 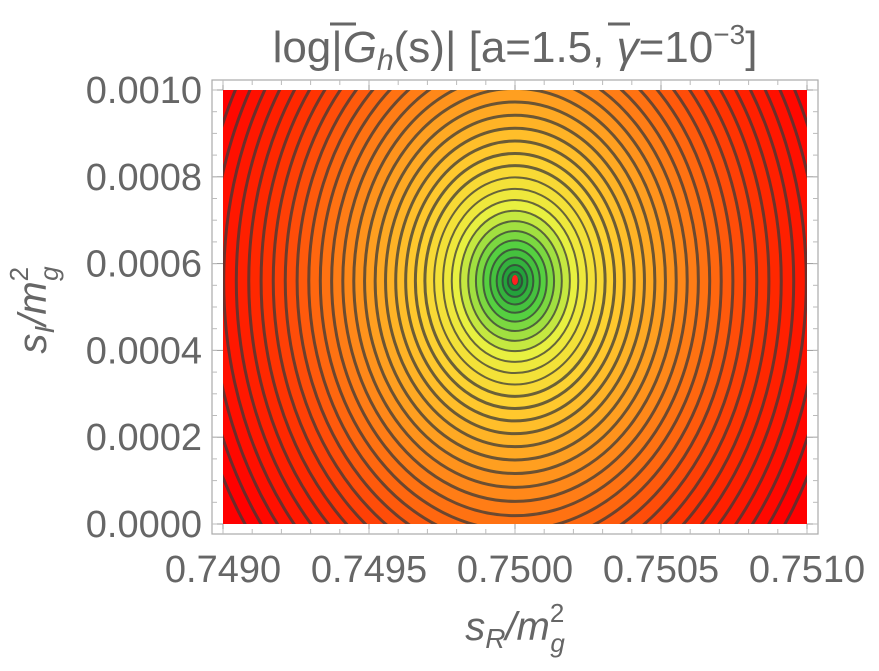 I want to click on x-tick-label: 0.7495, so click(x=369, y=570).